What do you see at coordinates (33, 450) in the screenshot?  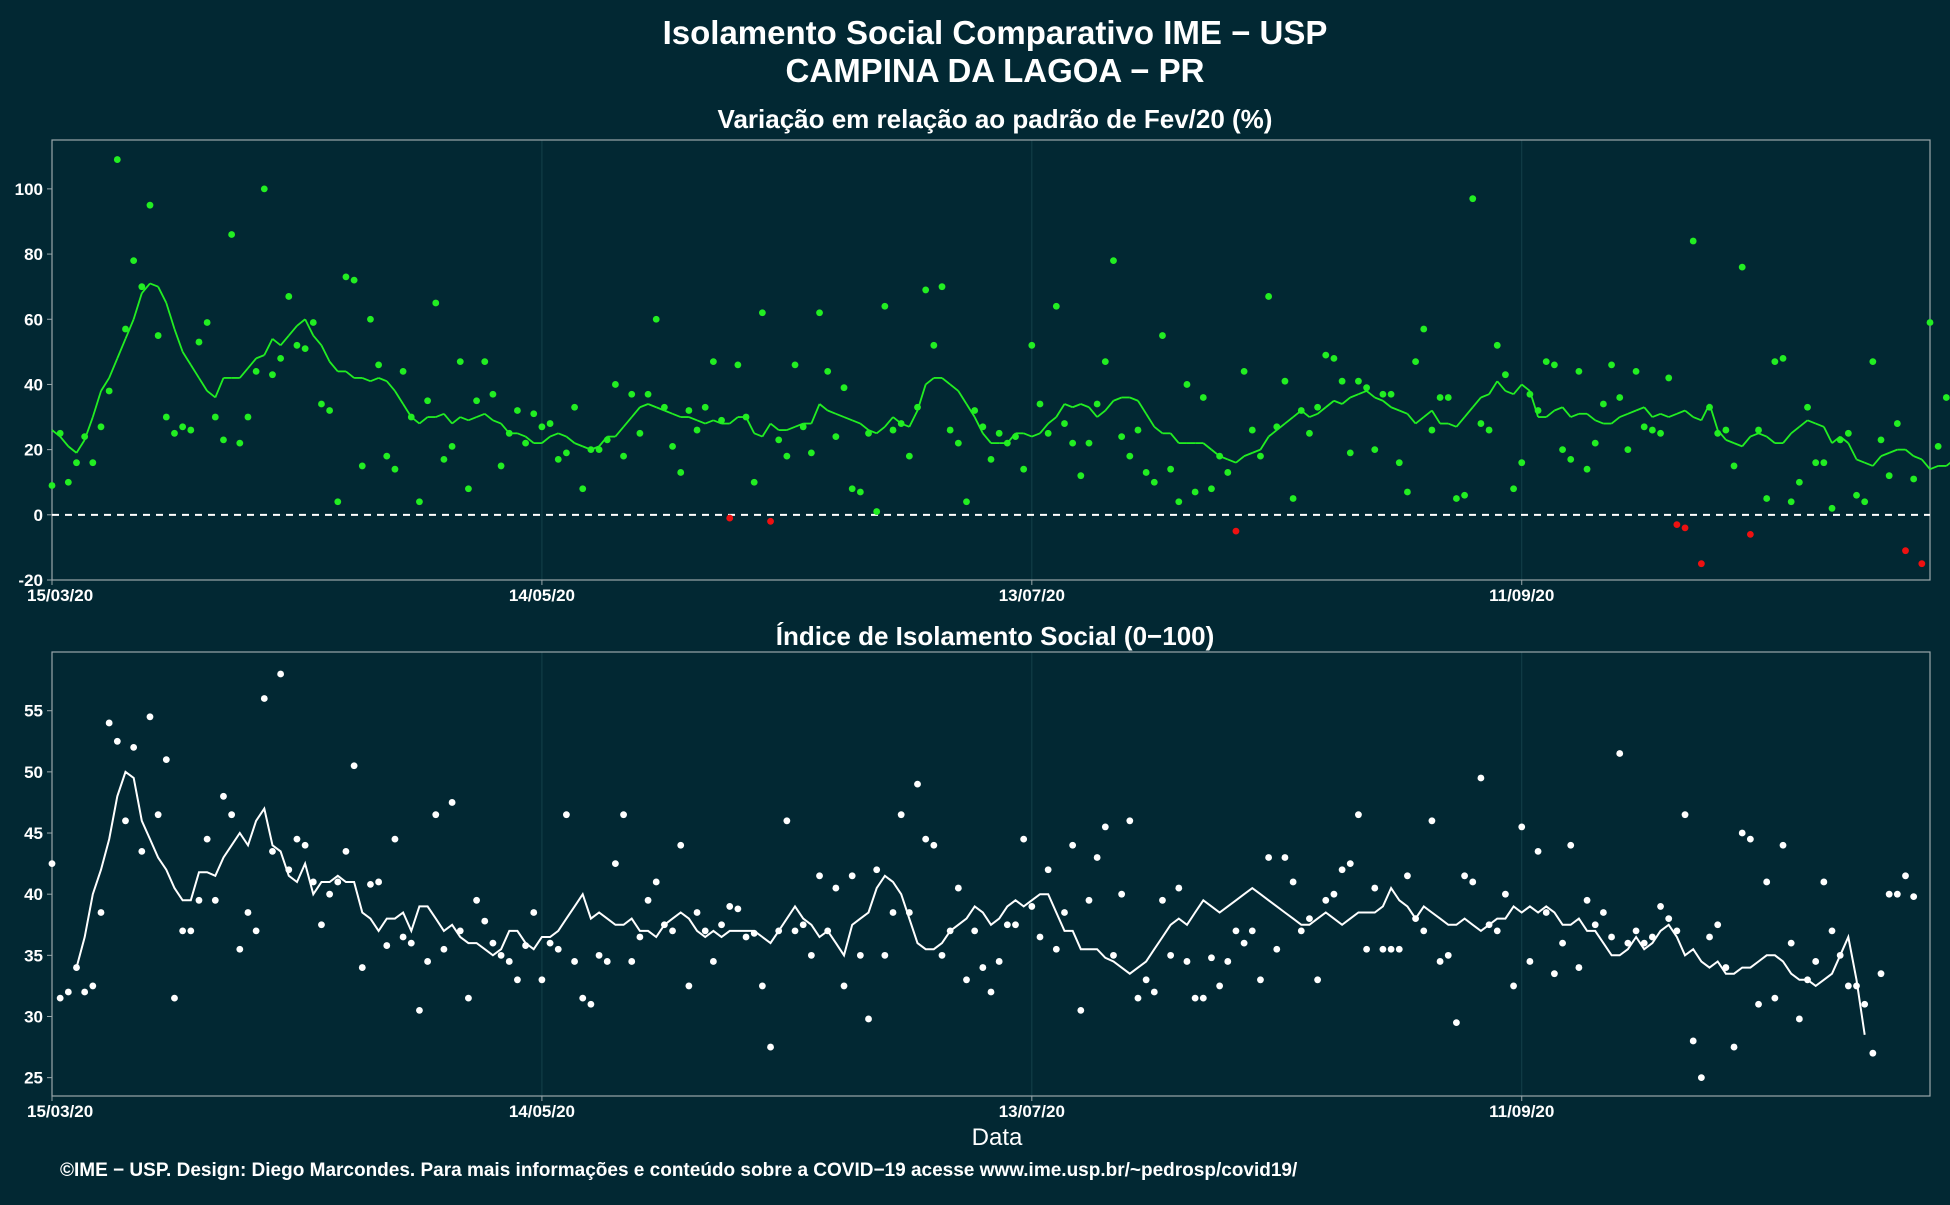 I see `var-y-tick-label: 20` at bounding box center [33, 450].